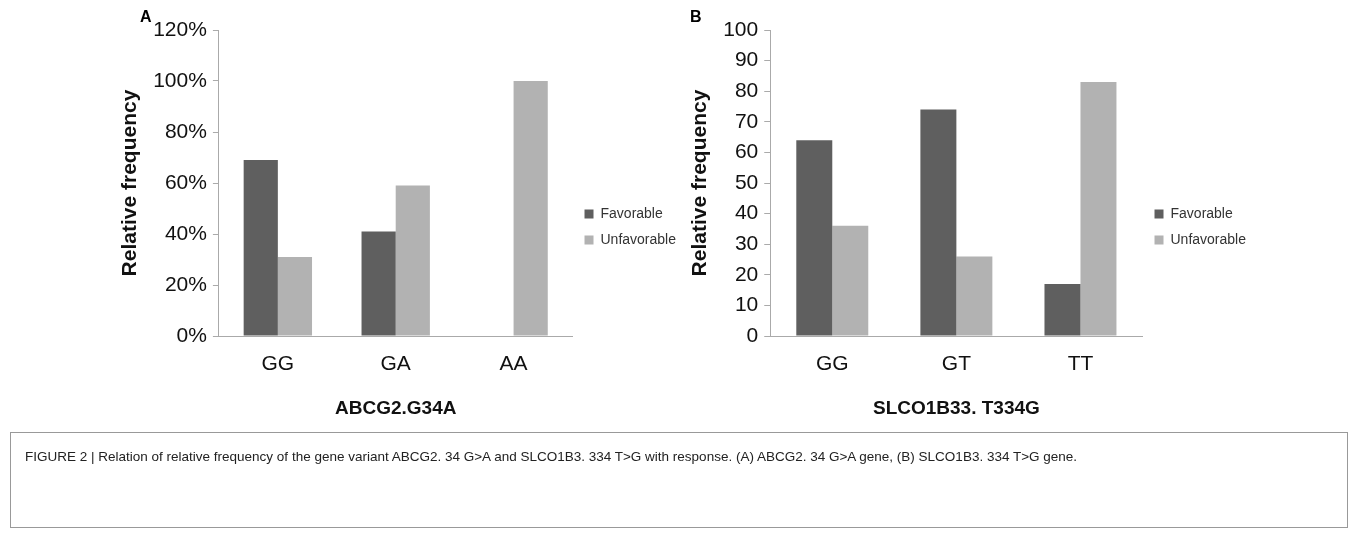 This screenshot has width=1360, height=538. What do you see at coordinates (741, 28) in the screenshot?
I see `y-tick-label: 100` at bounding box center [741, 28].